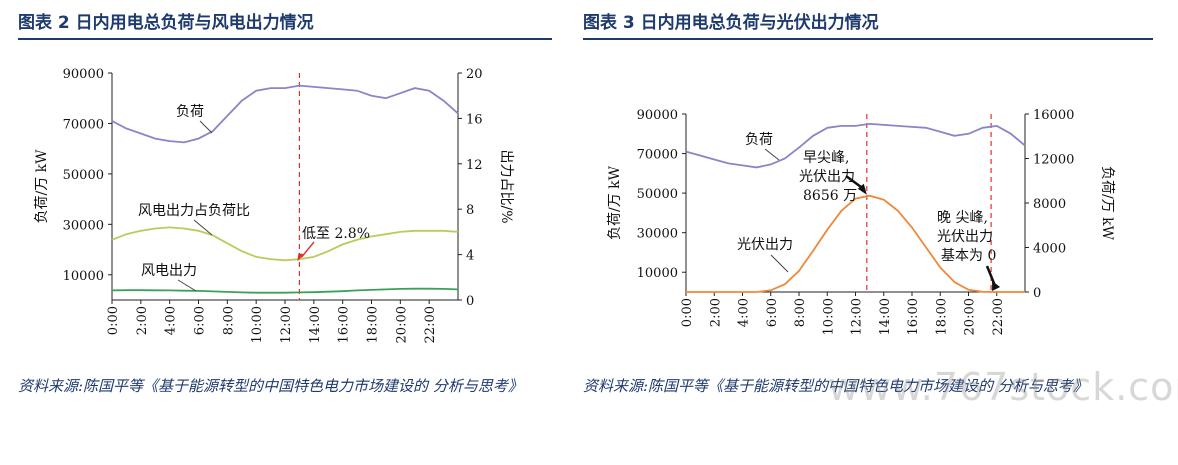 Image resolution: width=1178 pixels, height=465 pixels. Describe the element at coordinates (285, 39) in the screenshot. I see `figure-2-title-rule` at that location.